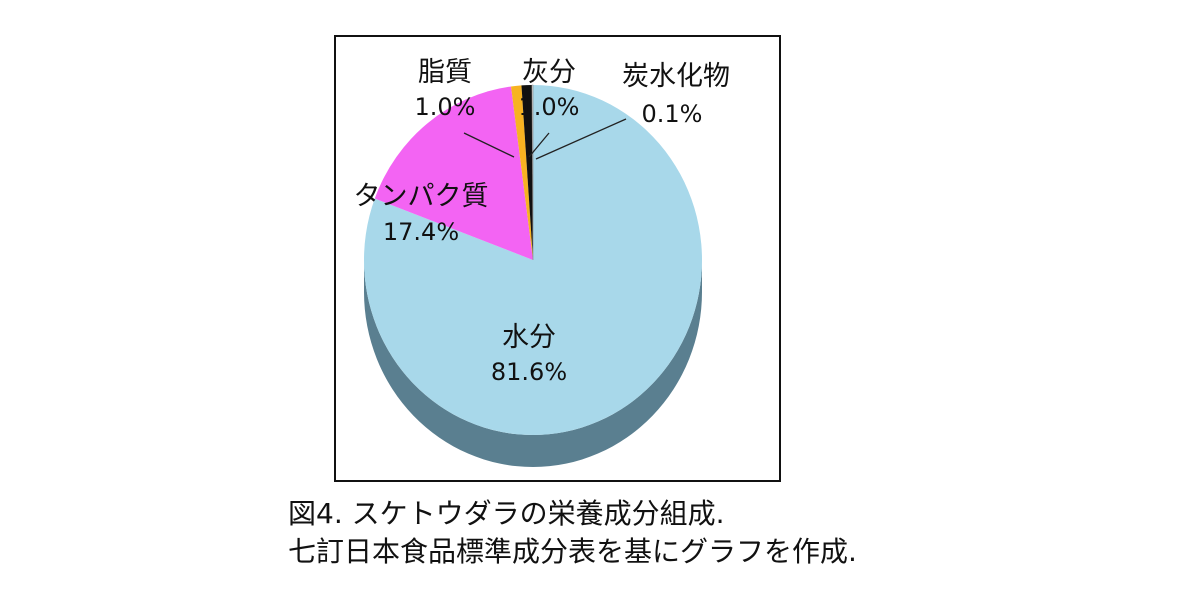  What do you see at coordinates (421, 196) in the screenshot?
I see `slice-label-1: タンパク質` at bounding box center [421, 196].